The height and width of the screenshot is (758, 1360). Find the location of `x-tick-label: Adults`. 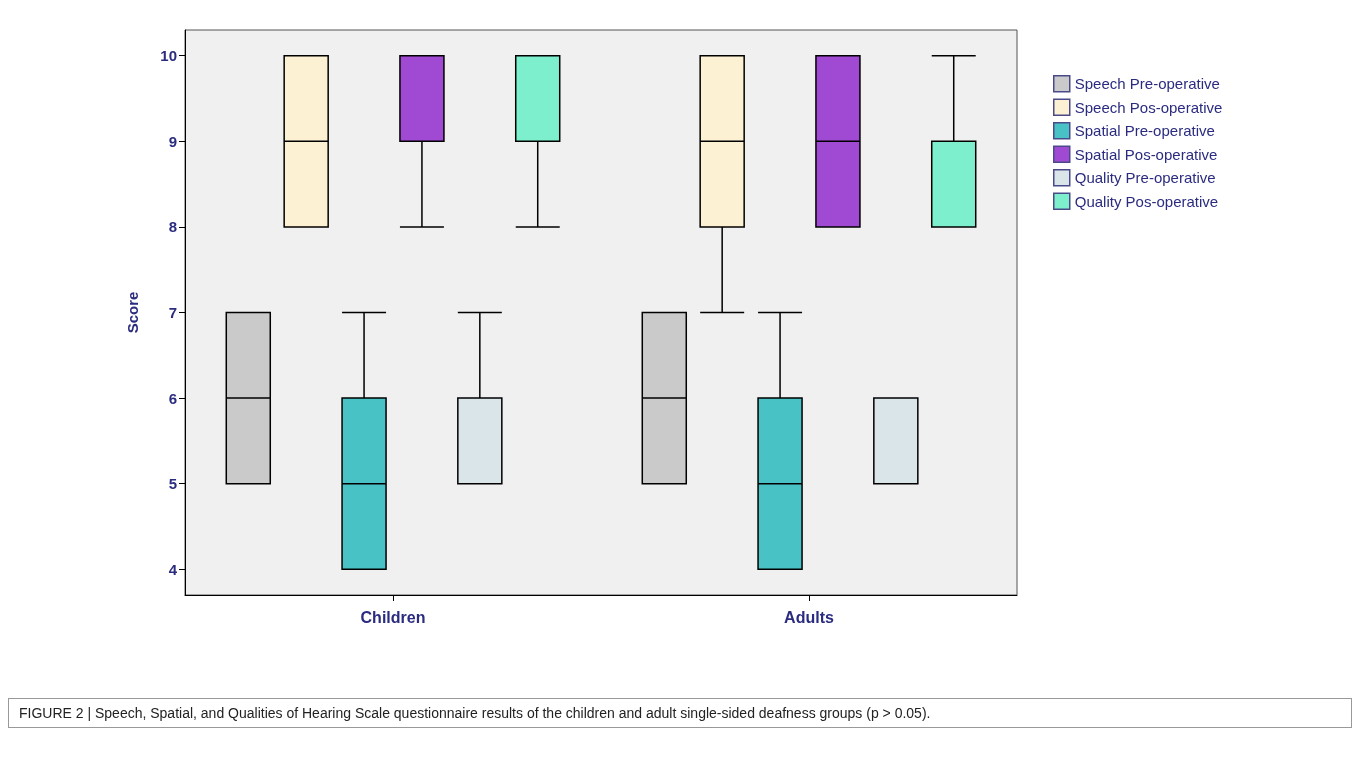

x-tick-label: Adults is located at coordinates (809, 617).